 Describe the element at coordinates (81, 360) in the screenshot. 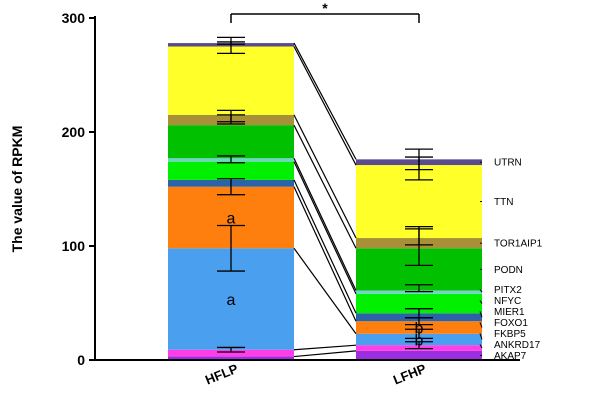

I see `y-tick-label-0: 0` at that location.